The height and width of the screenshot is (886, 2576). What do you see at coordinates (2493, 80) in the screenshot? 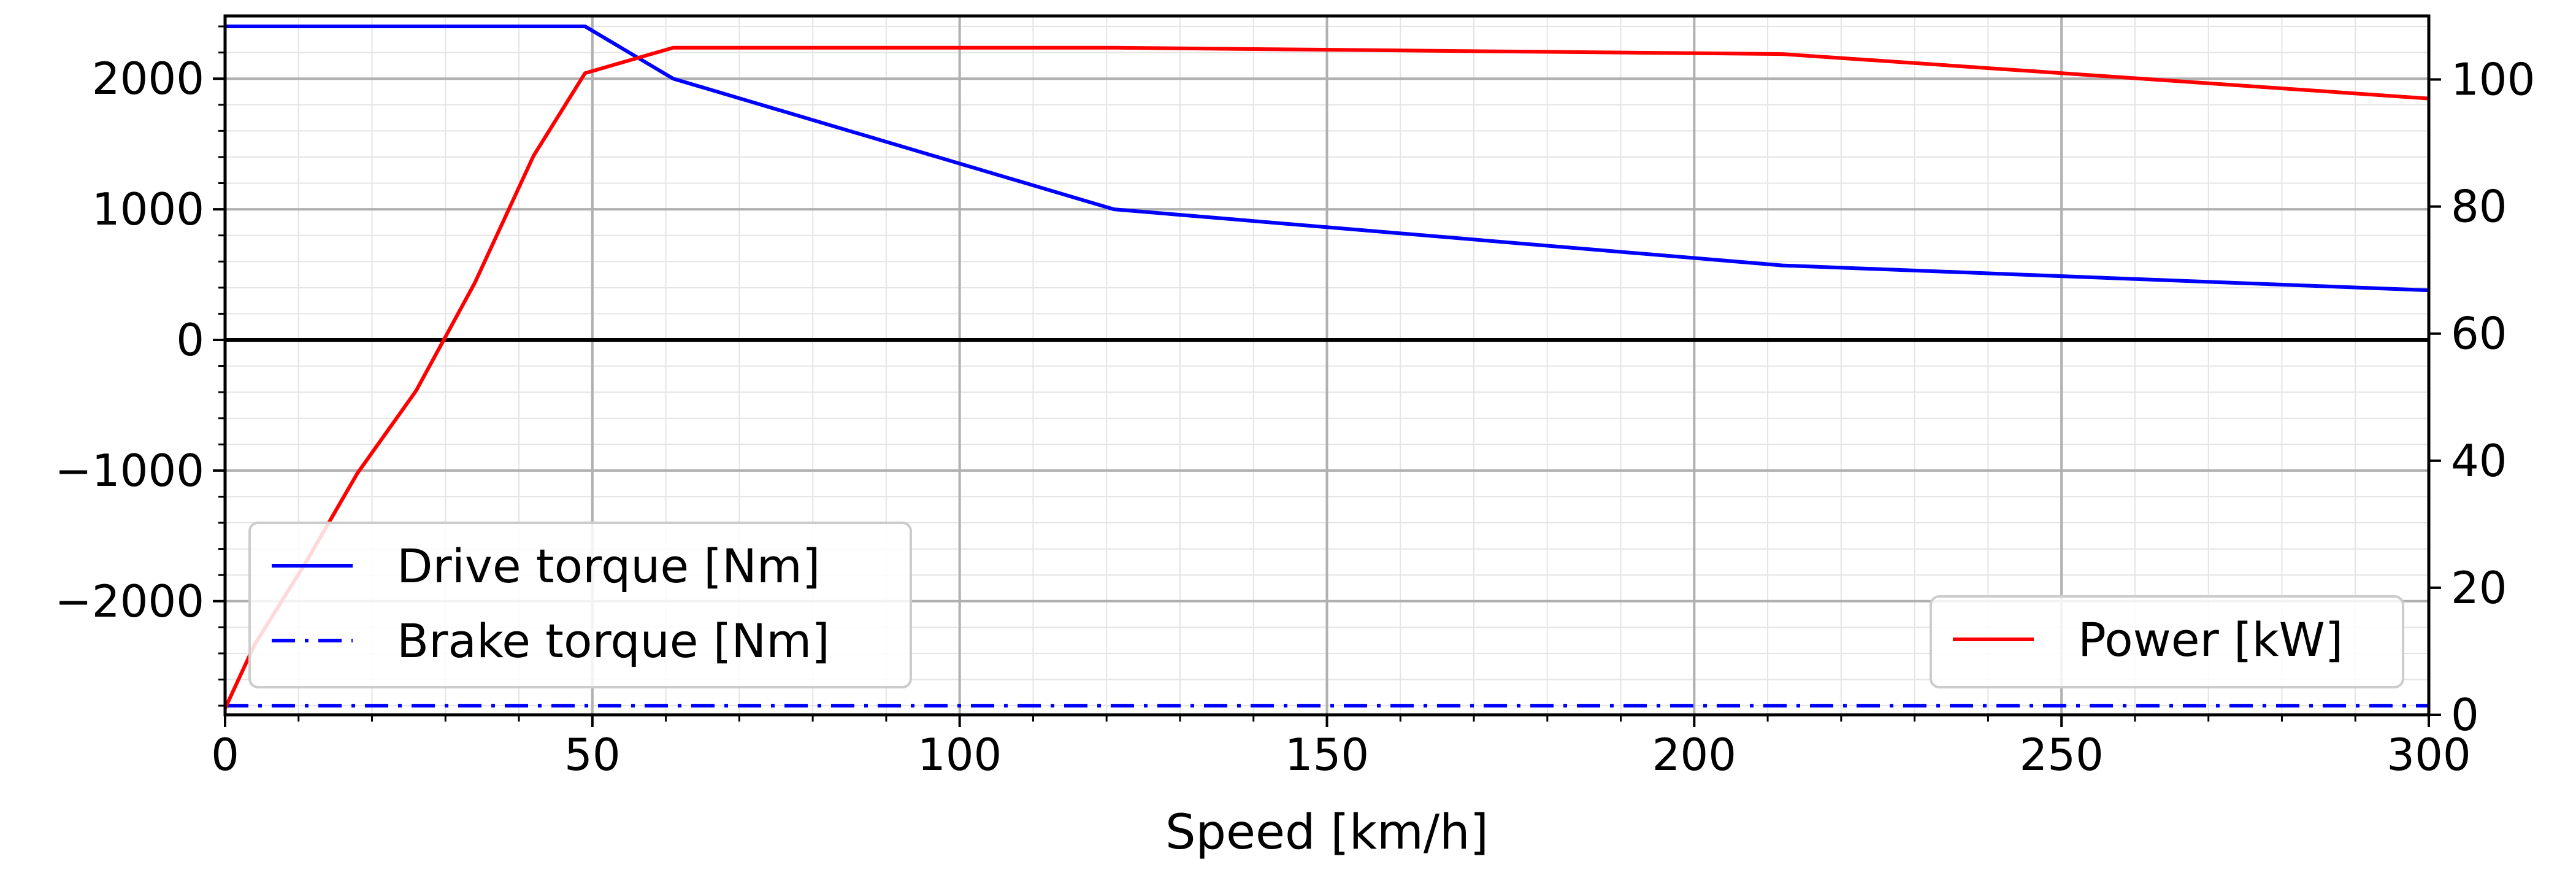
I see `y2-tick-label: 100` at bounding box center [2493, 80].